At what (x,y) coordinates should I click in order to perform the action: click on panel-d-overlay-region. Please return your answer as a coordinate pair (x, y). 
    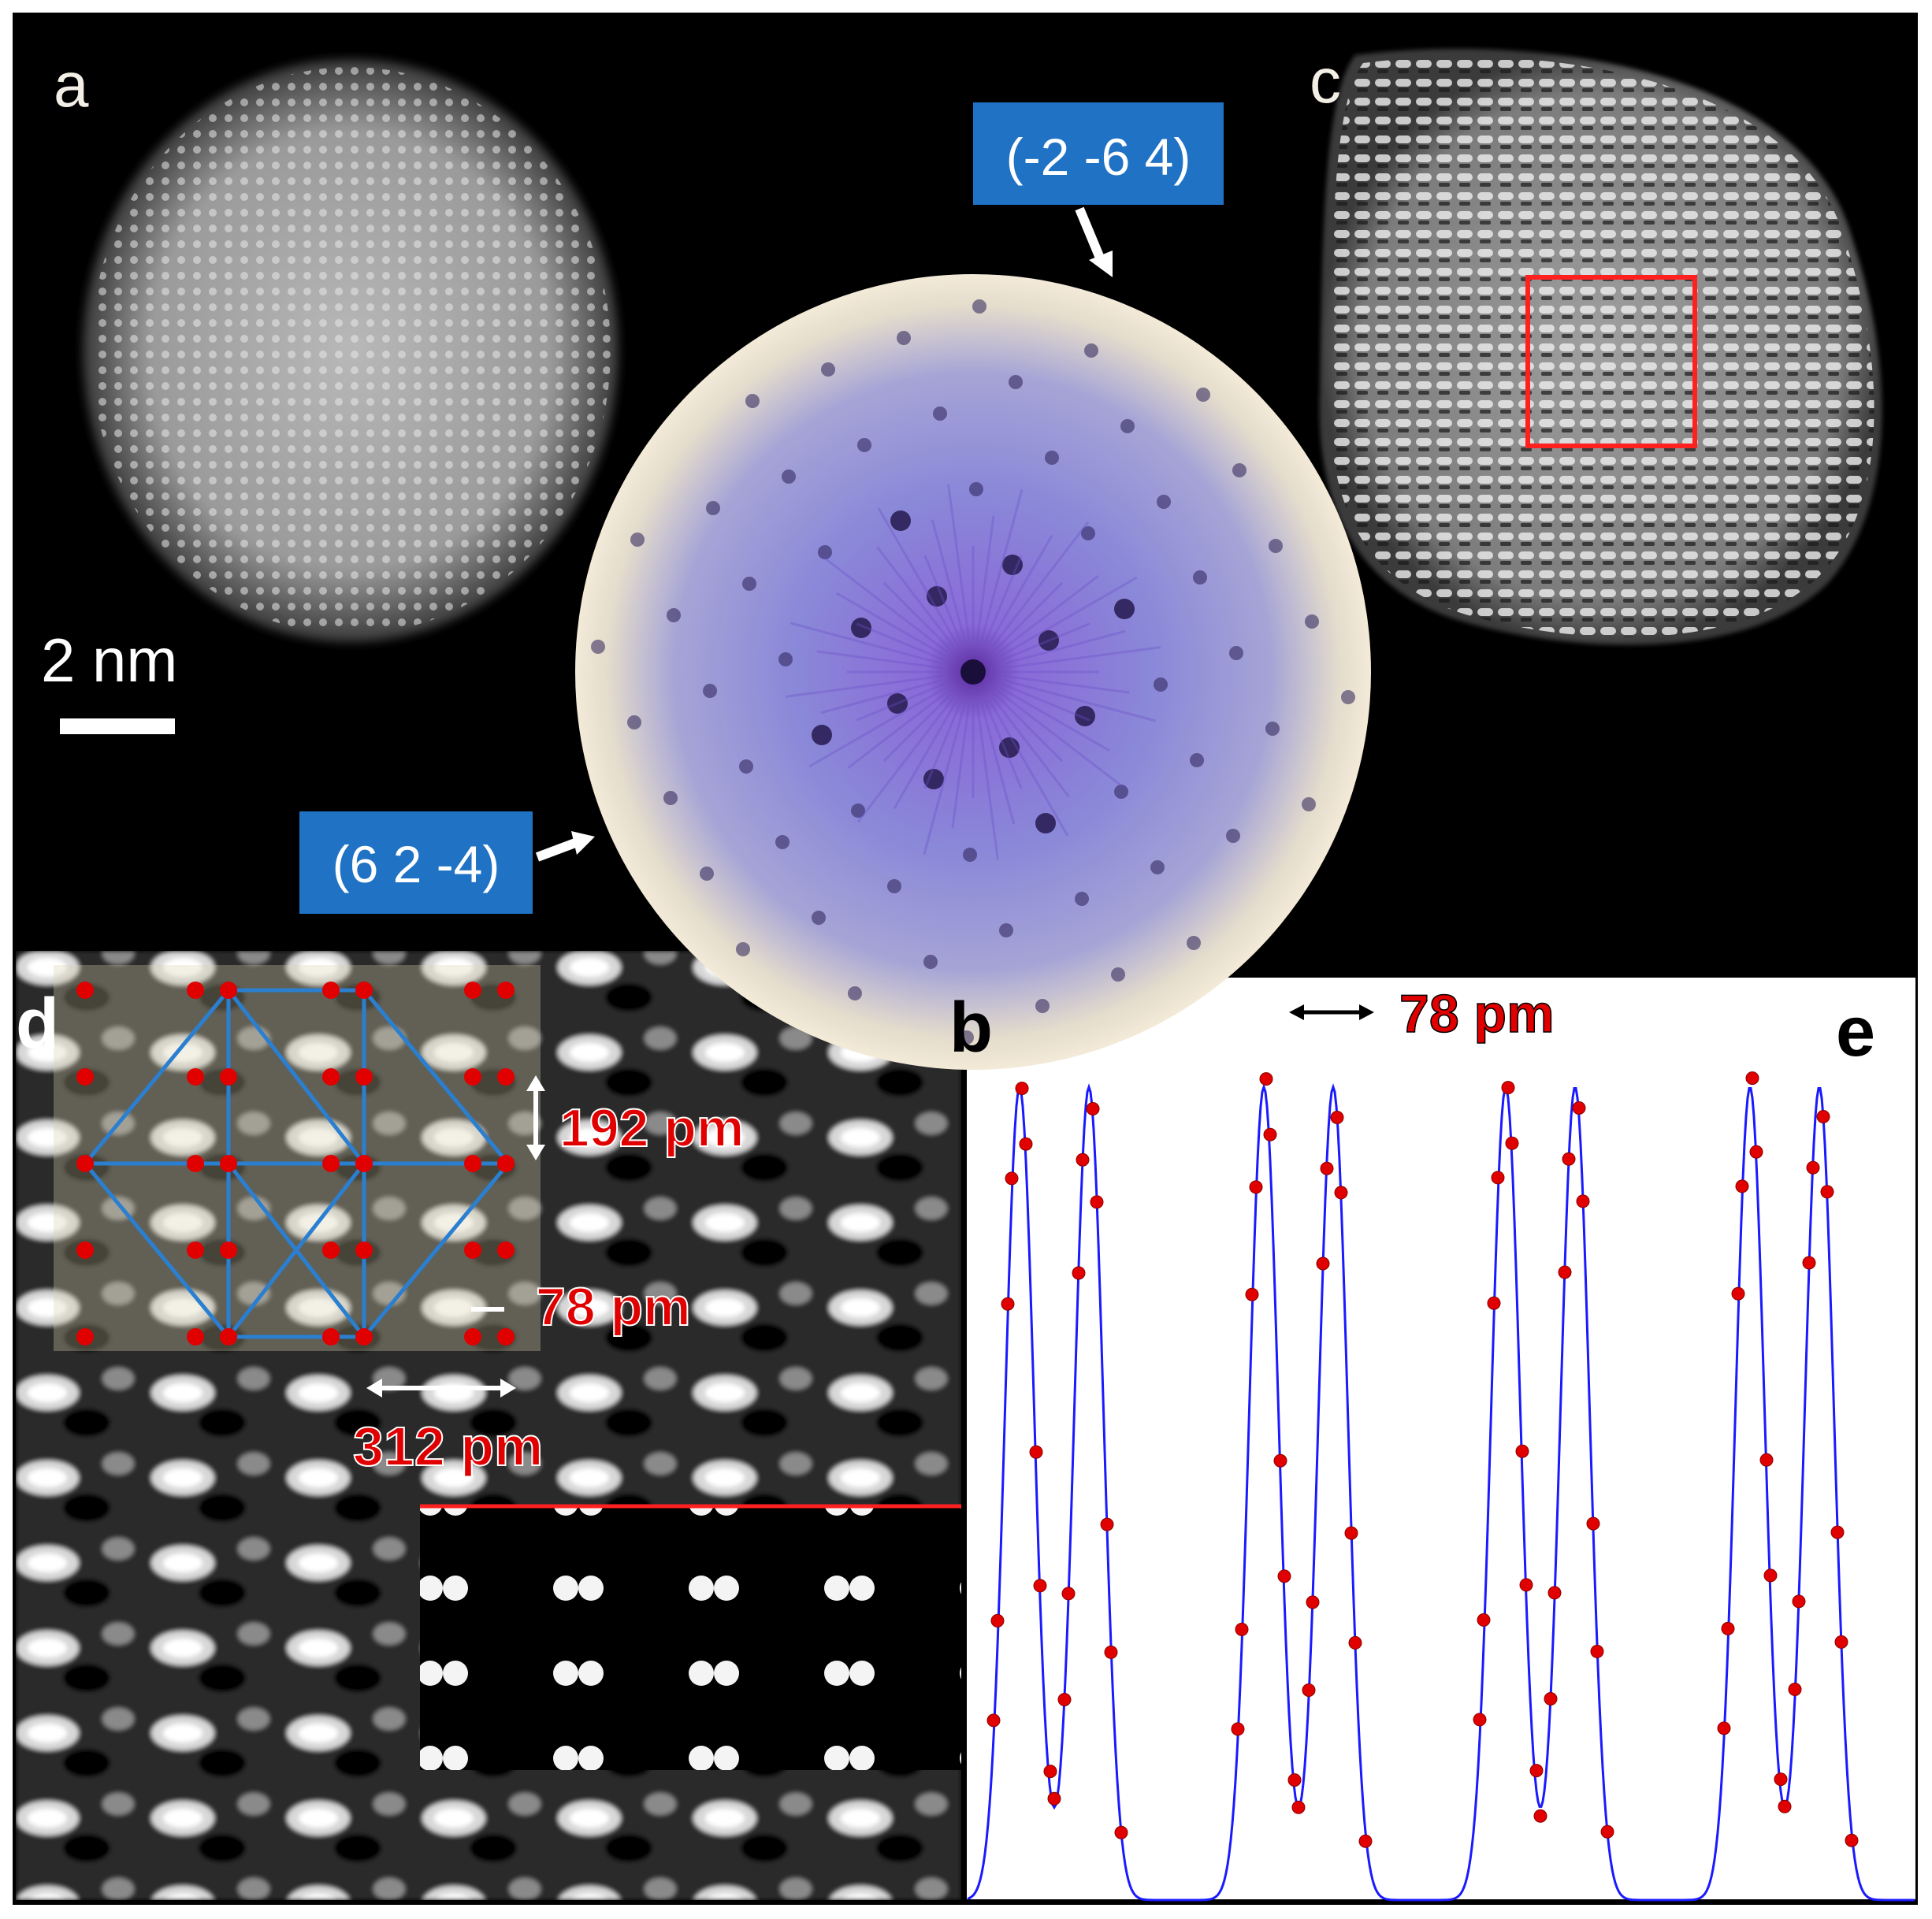
    Looking at the image, I should click on (297, 1158).